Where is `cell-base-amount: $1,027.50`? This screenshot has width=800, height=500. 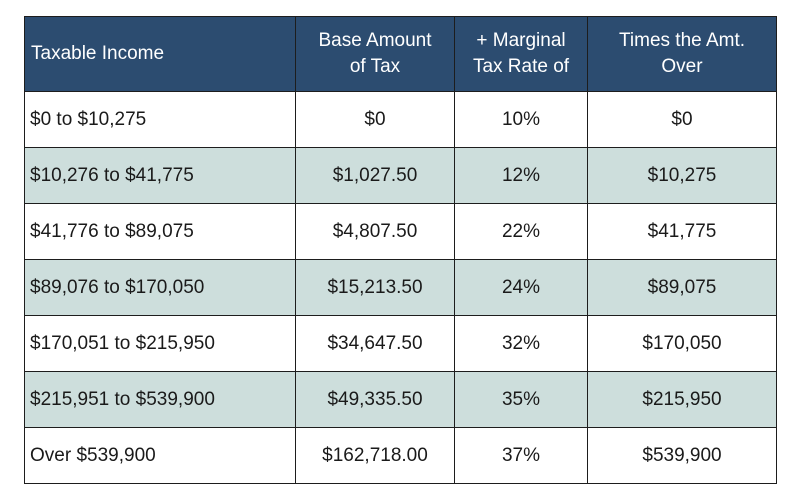
cell-base-amount: $1,027.50 is located at coordinates (375, 175).